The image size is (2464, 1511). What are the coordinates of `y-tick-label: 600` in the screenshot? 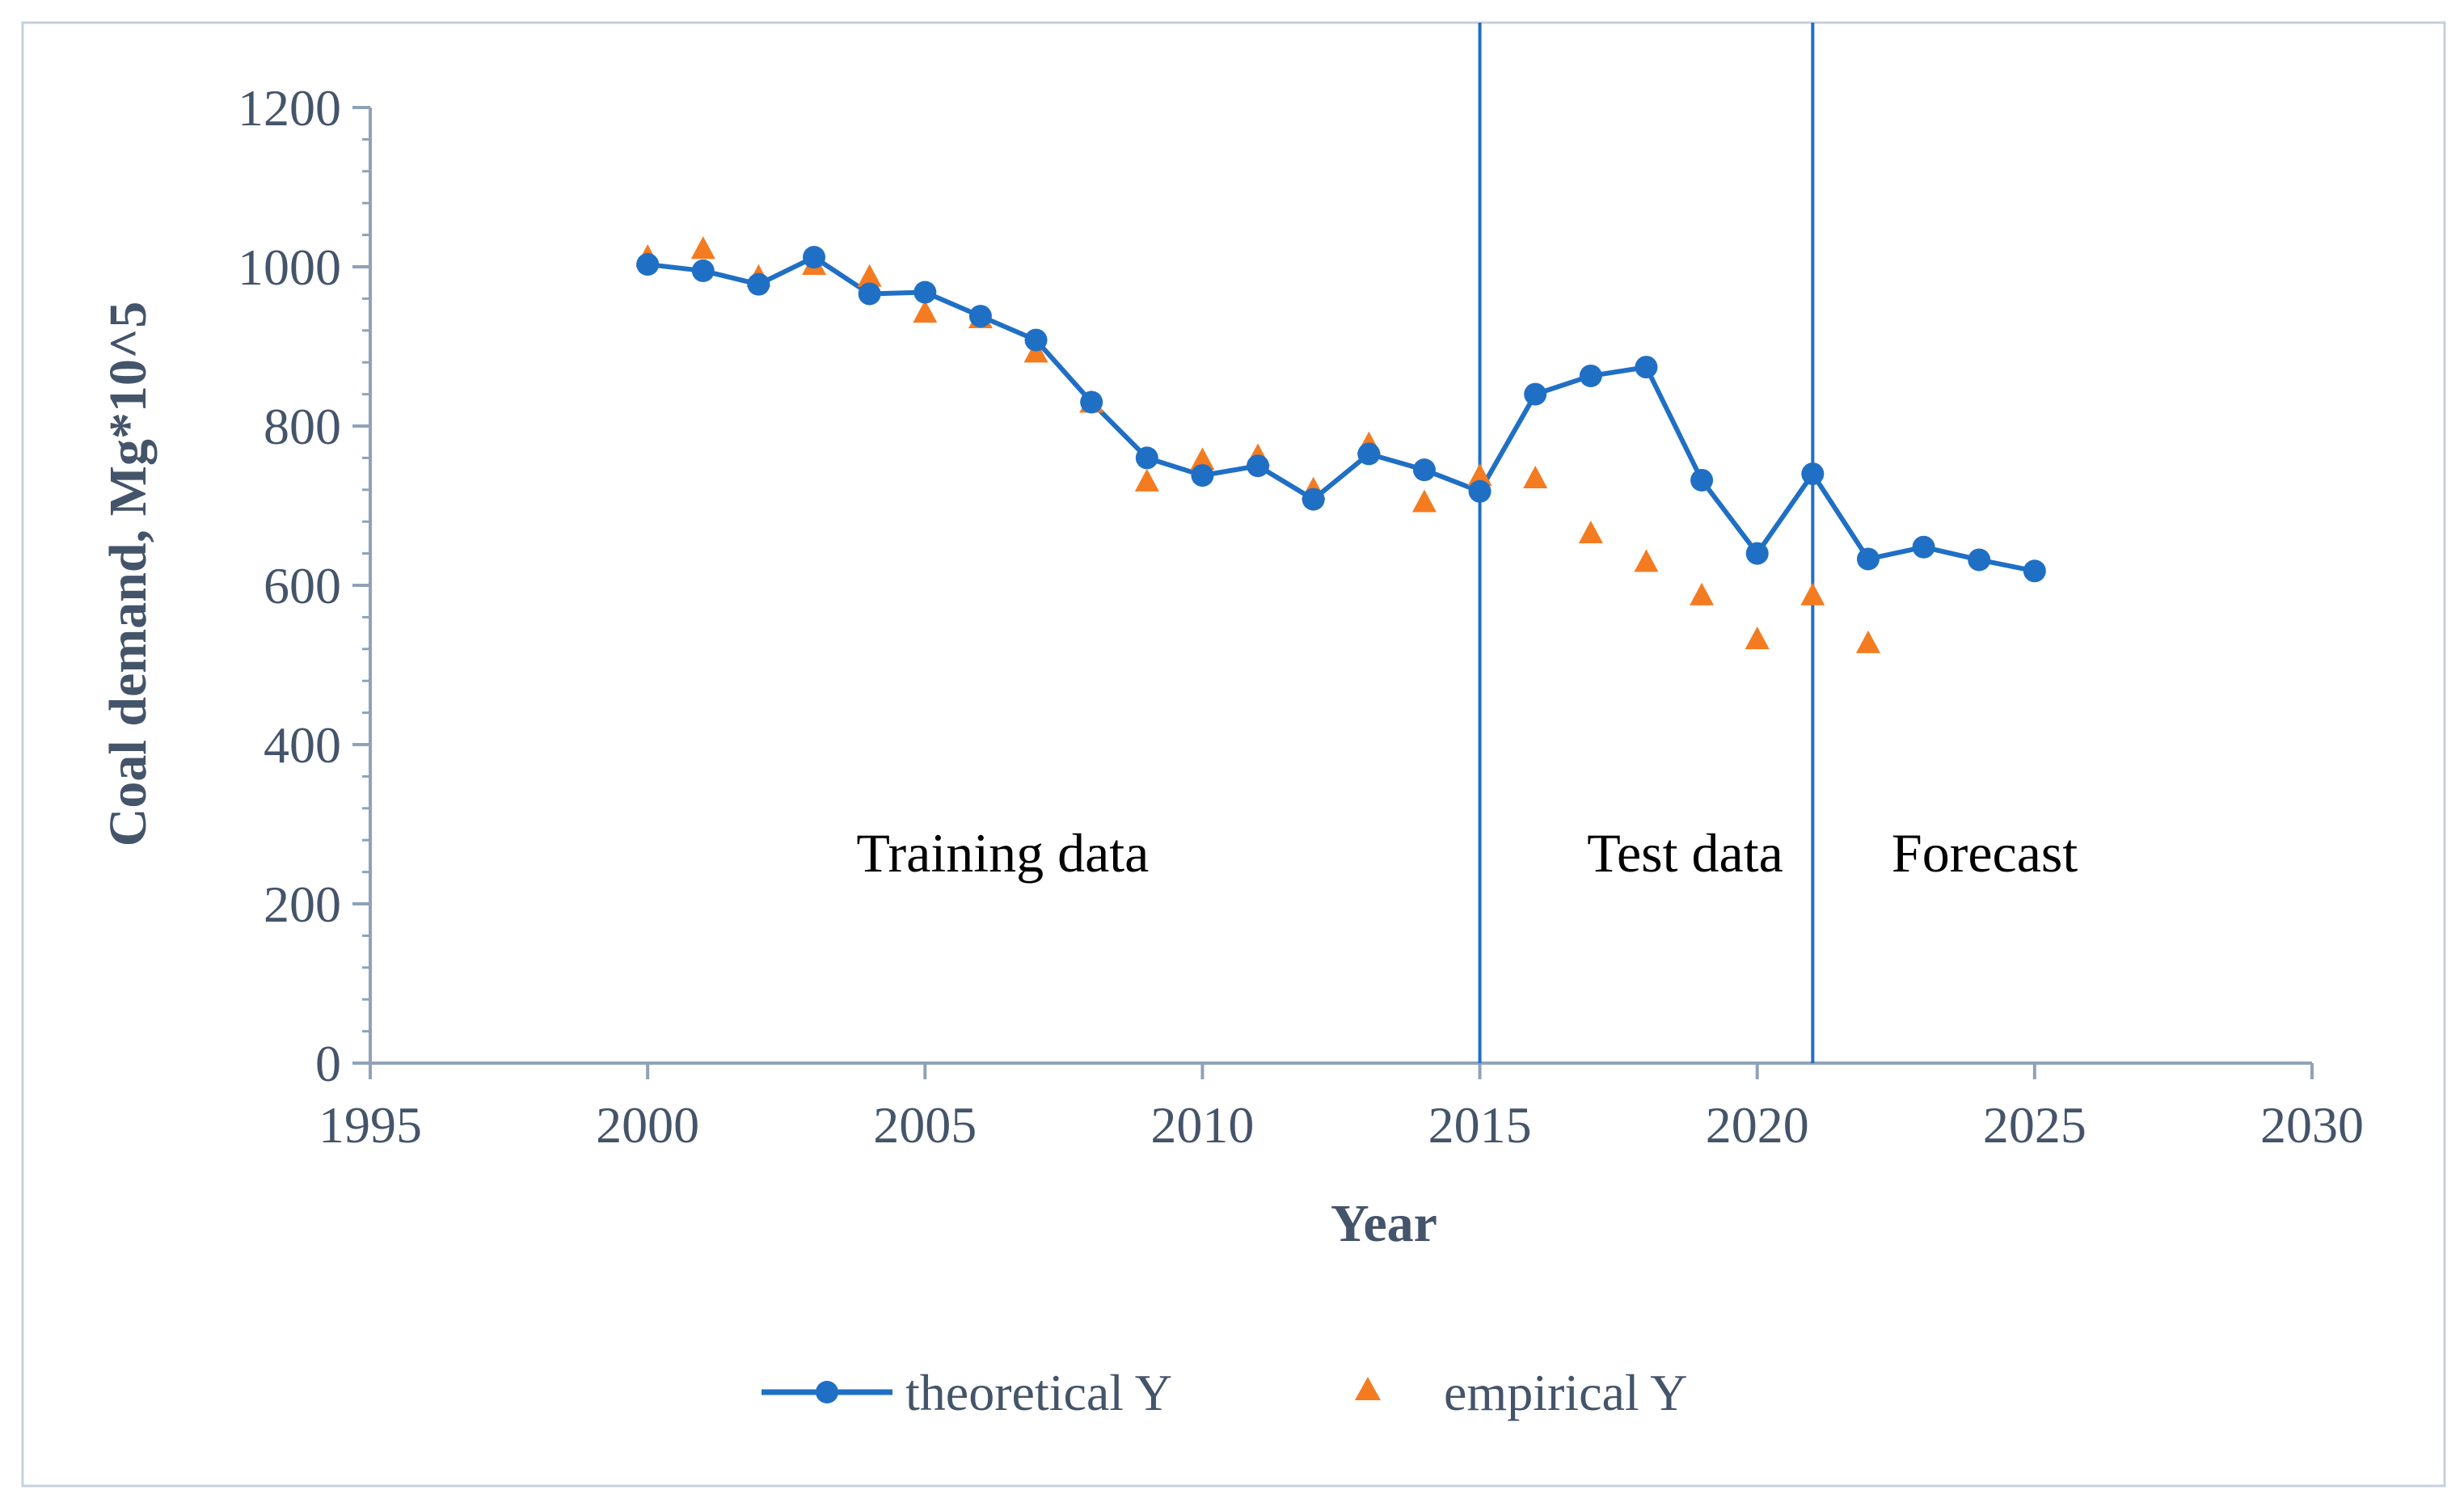 It's located at (303, 585).